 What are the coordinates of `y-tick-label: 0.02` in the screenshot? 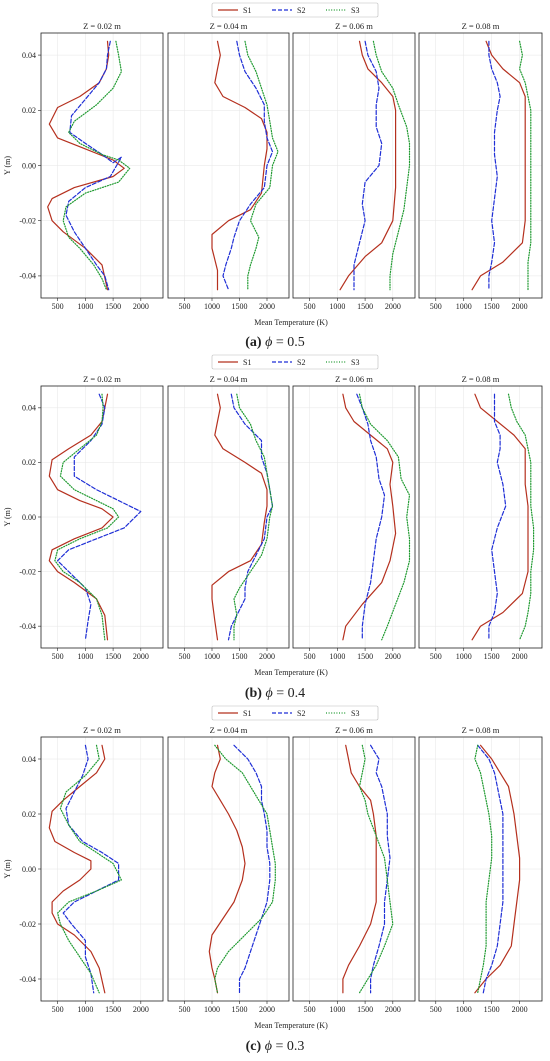 It's located at (29, 814).